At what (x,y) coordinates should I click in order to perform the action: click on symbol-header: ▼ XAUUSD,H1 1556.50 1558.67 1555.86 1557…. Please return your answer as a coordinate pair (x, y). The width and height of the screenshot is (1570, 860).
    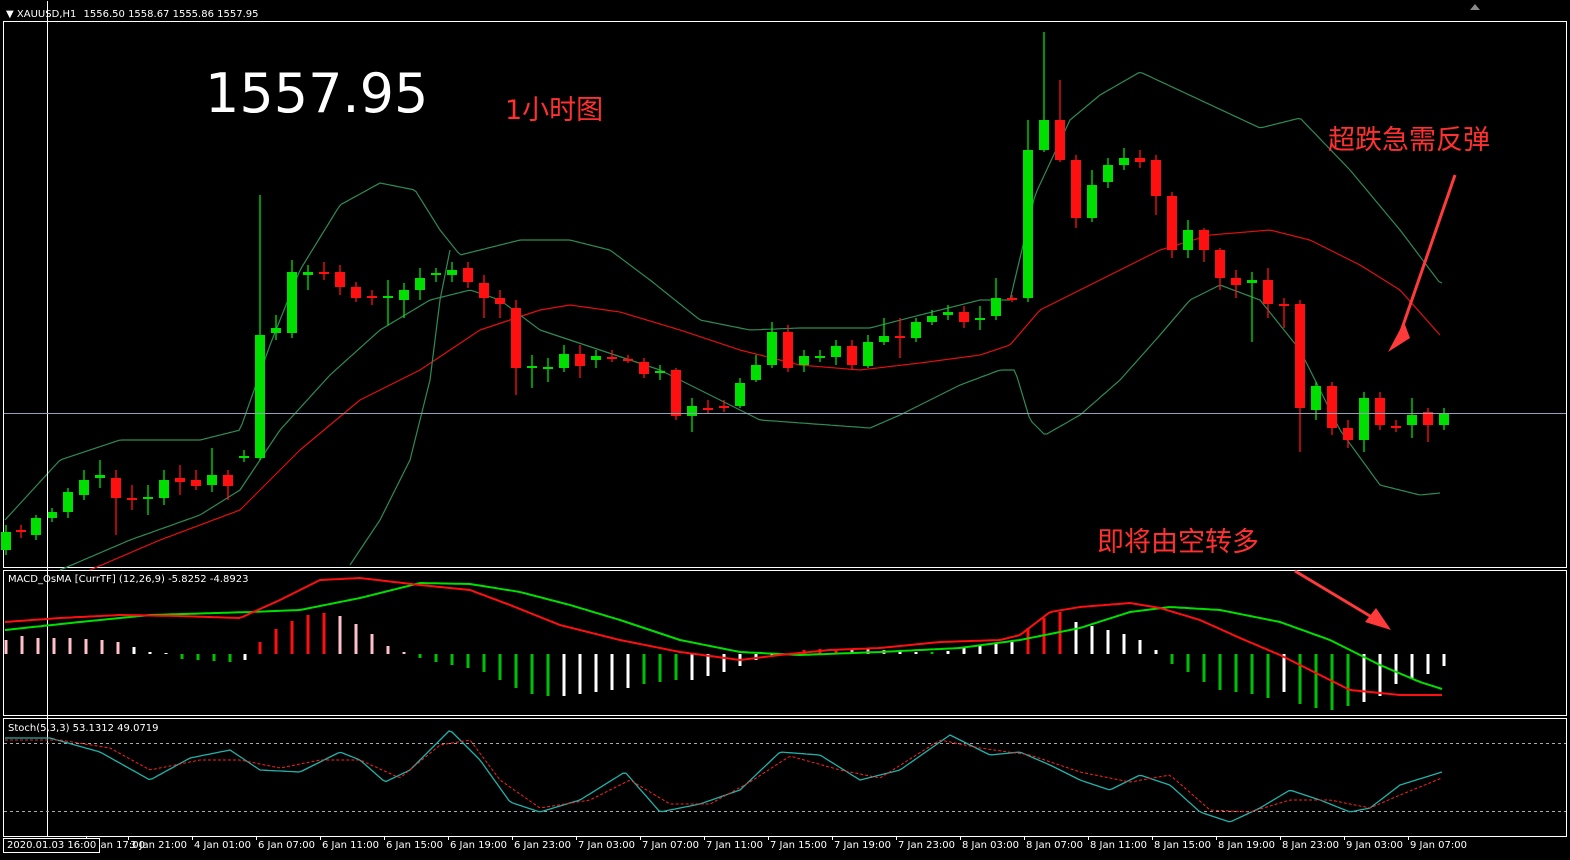
    Looking at the image, I should click on (132, 14).